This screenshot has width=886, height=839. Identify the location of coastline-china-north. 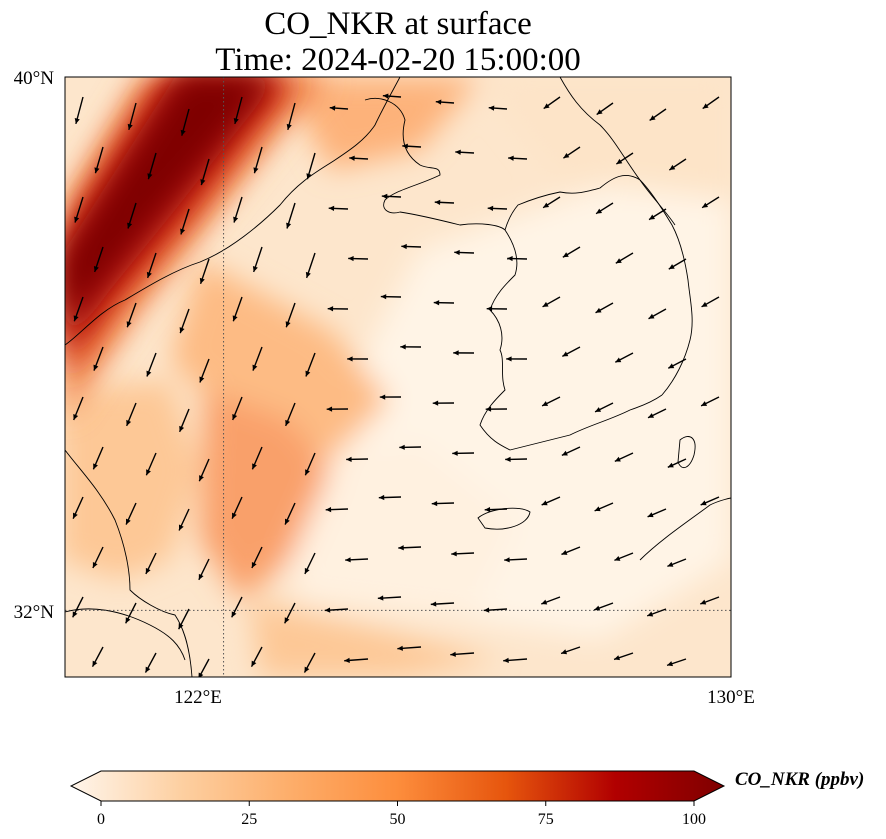
(233, 211).